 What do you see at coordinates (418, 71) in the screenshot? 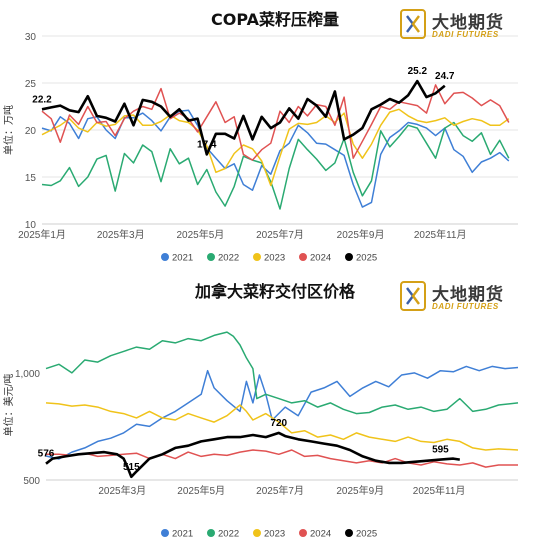
I see `data-label: 25.2` at bounding box center [418, 71].